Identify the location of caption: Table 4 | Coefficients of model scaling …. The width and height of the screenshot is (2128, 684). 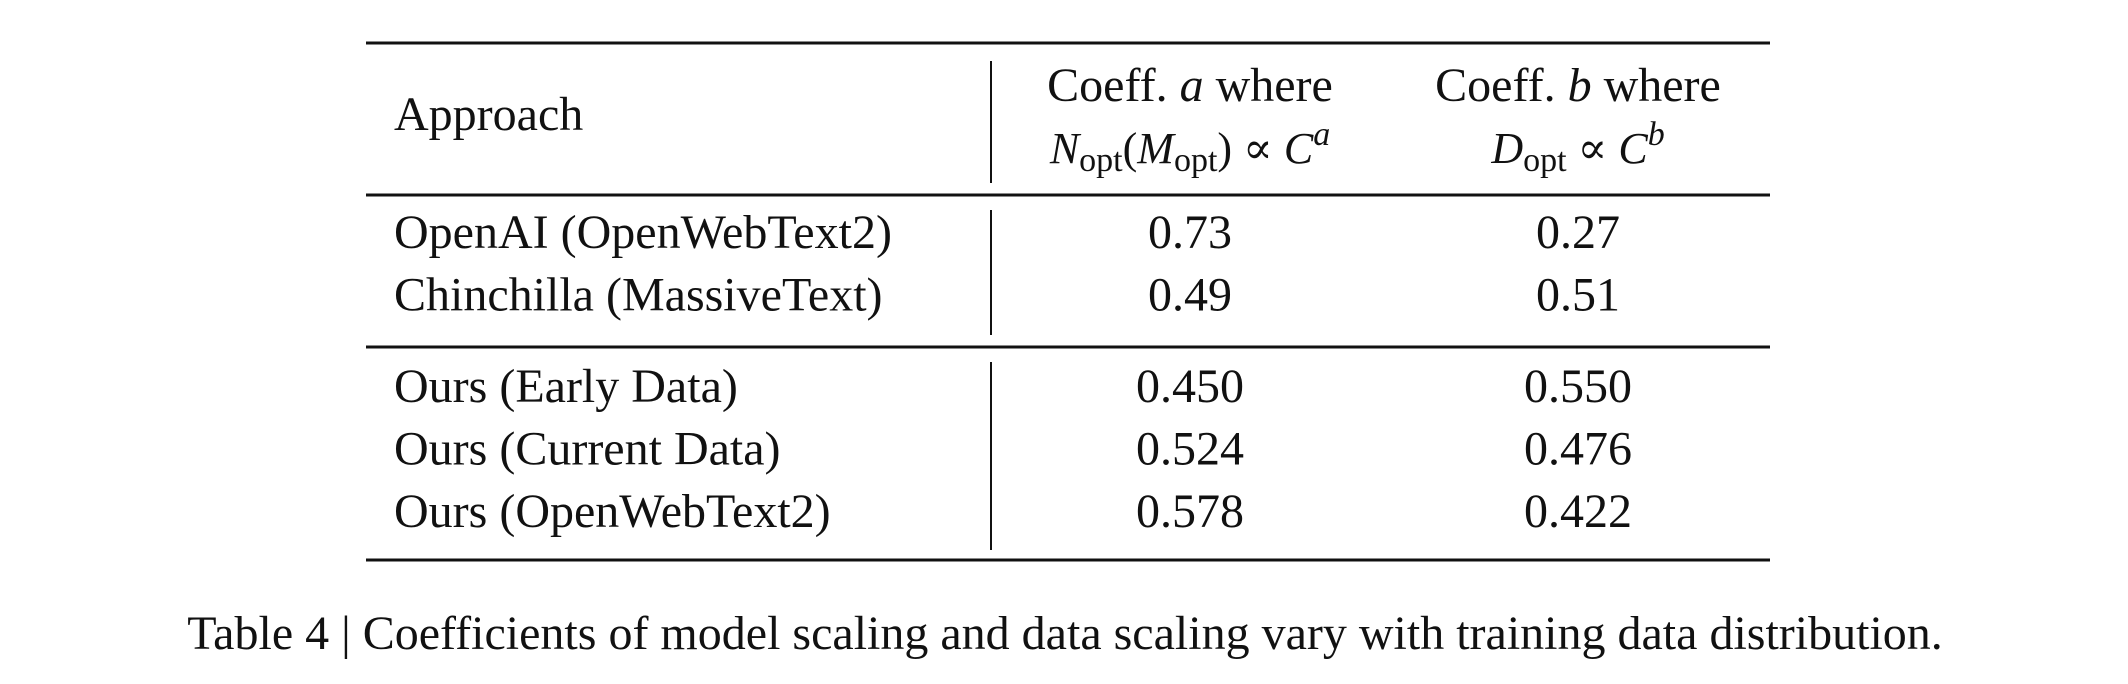
(1065, 633).